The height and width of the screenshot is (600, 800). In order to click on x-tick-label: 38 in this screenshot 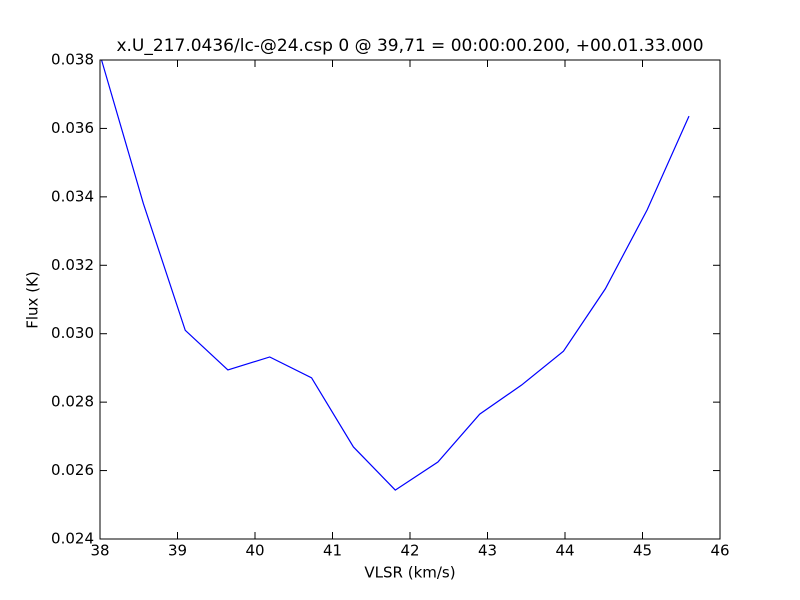, I will do `click(99, 551)`.